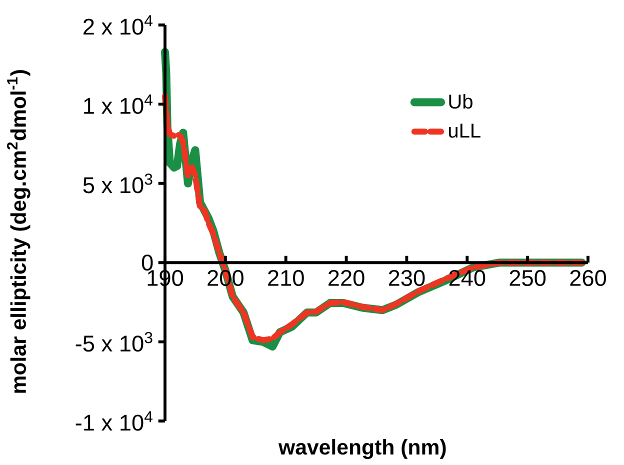 The width and height of the screenshot is (624, 465). Describe the element at coordinates (460, 101) in the screenshot. I see `legend-label: Ub` at that location.